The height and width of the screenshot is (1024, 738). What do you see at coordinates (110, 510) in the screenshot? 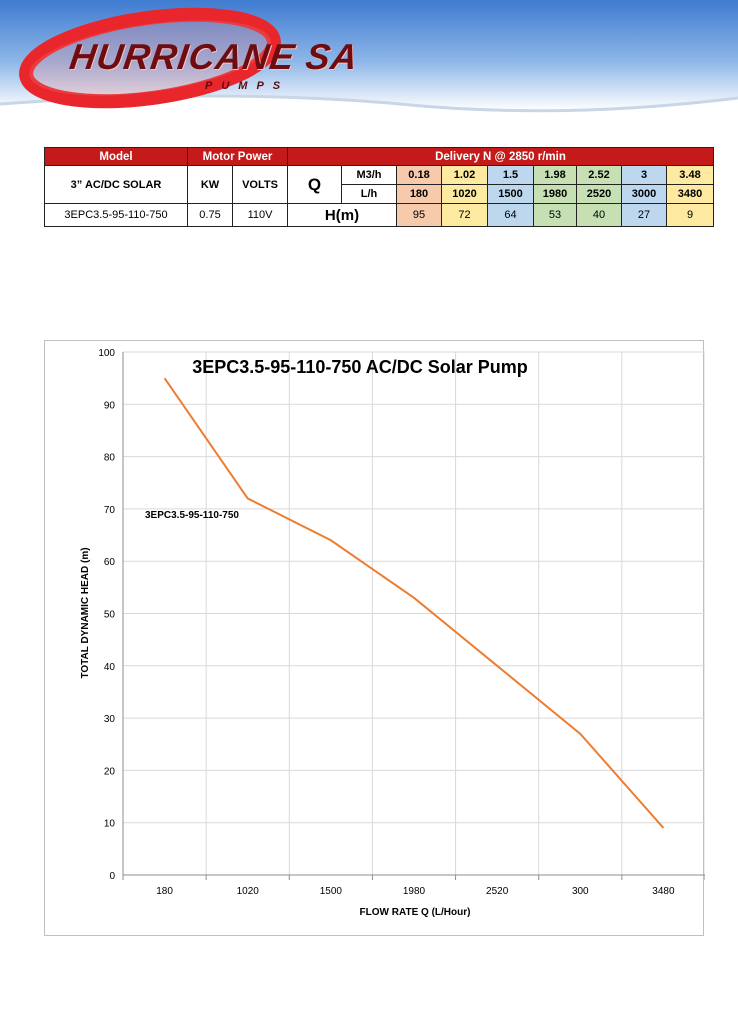
I see `y-tick-label: 70` at bounding box center [110, 510].